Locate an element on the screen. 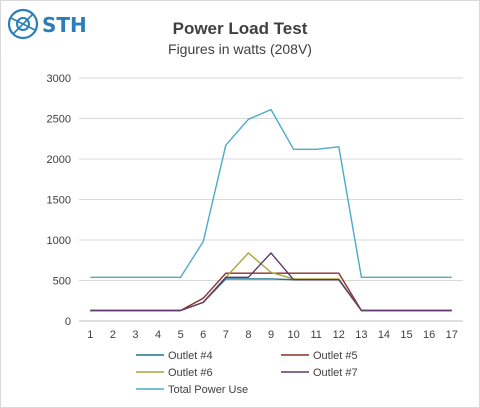  x-tick-label: 6 is located at coordinates (203, 335).